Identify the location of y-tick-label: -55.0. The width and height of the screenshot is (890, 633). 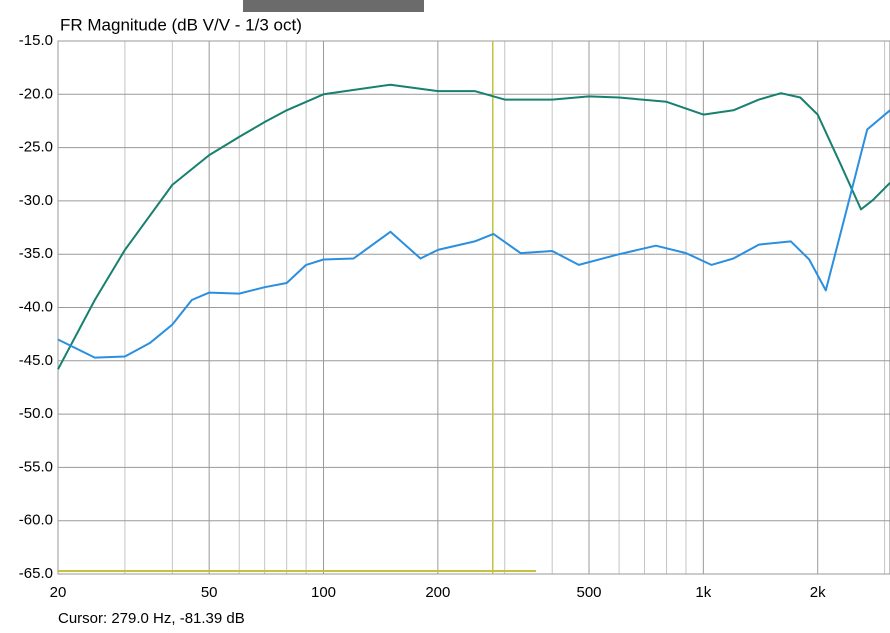
(36, 466).